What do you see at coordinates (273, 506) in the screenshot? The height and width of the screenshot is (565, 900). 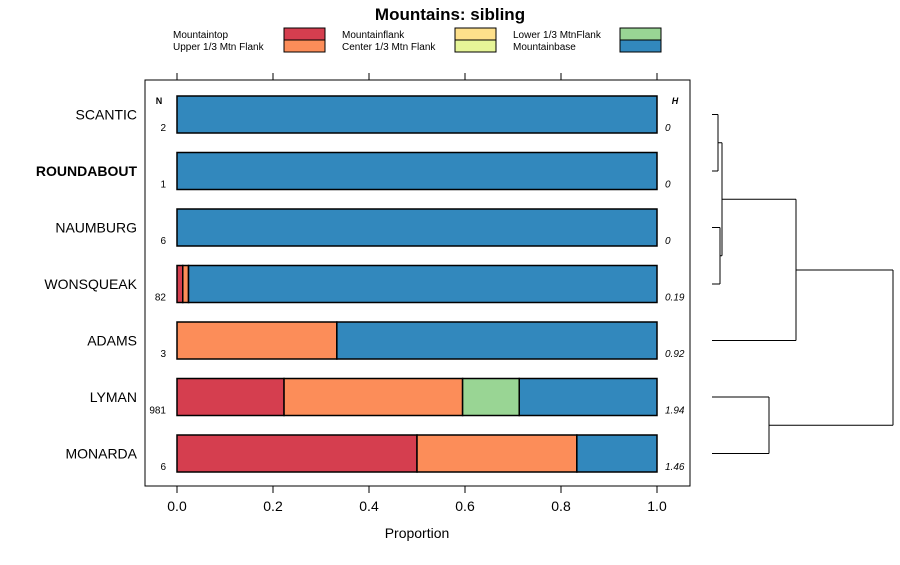 I see `tick-label: 0.2` at bounding box center [273, 506].